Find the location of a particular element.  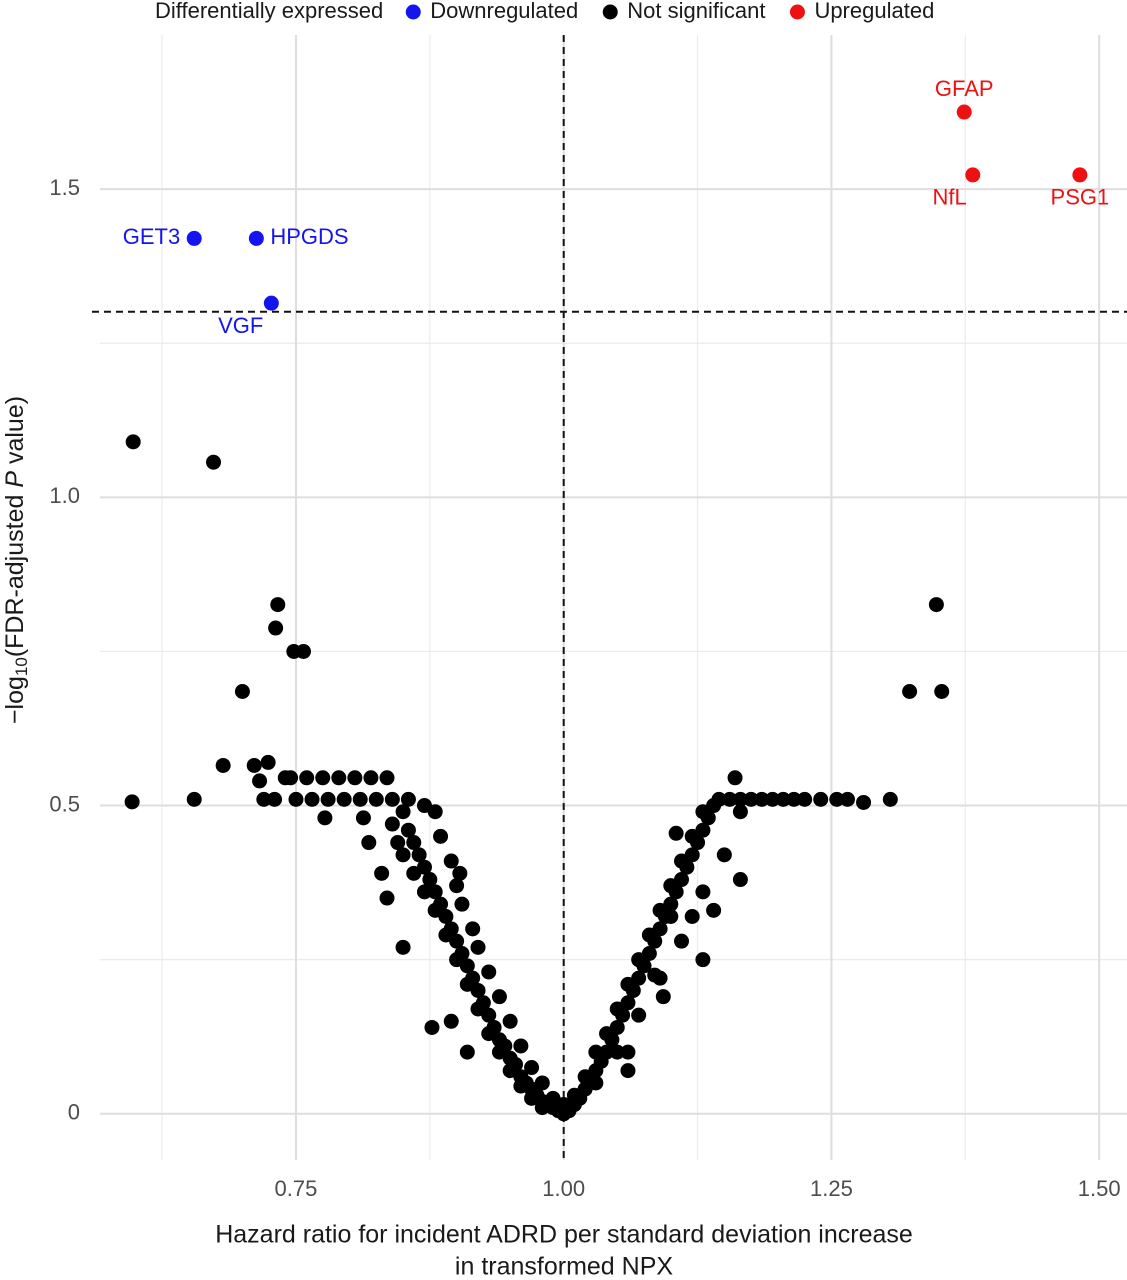

x-tick-label: 1.50 is located at coordinates (1099, 1188).